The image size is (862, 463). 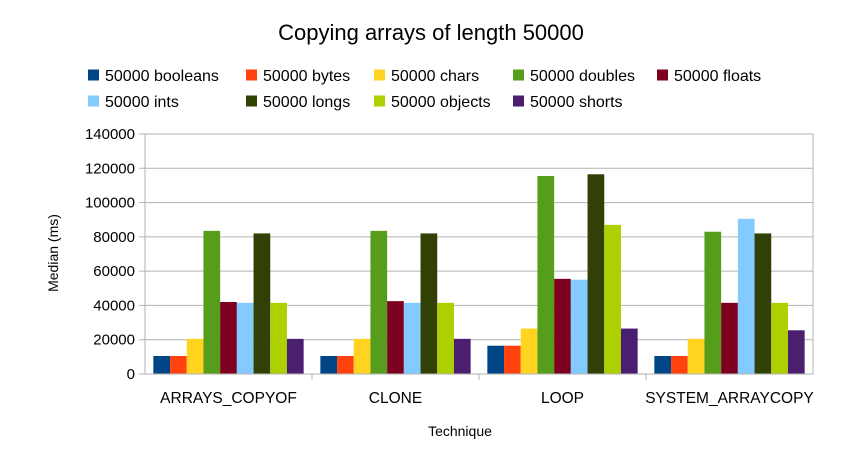 What do you see at coordinates (228, 398) in the screenshot?
I see `x-category-label: ARRAYS_COPYOF` at bounding box center [228, 398].